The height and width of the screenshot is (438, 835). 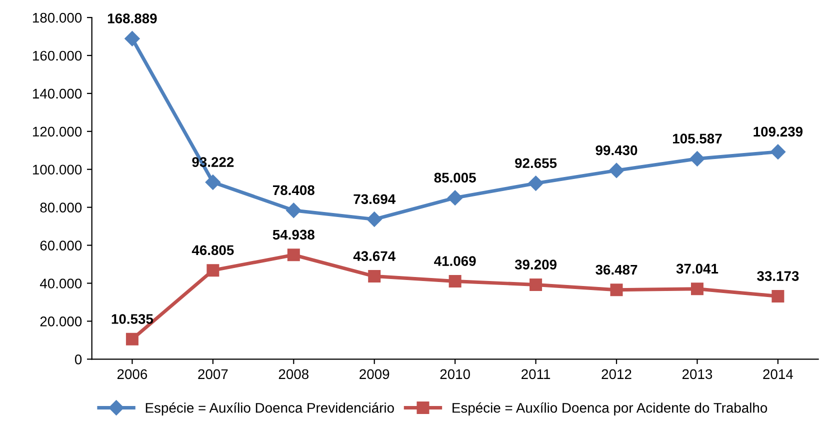 I want to click on x-tick-label: 2008, so click(x=293, y=374).